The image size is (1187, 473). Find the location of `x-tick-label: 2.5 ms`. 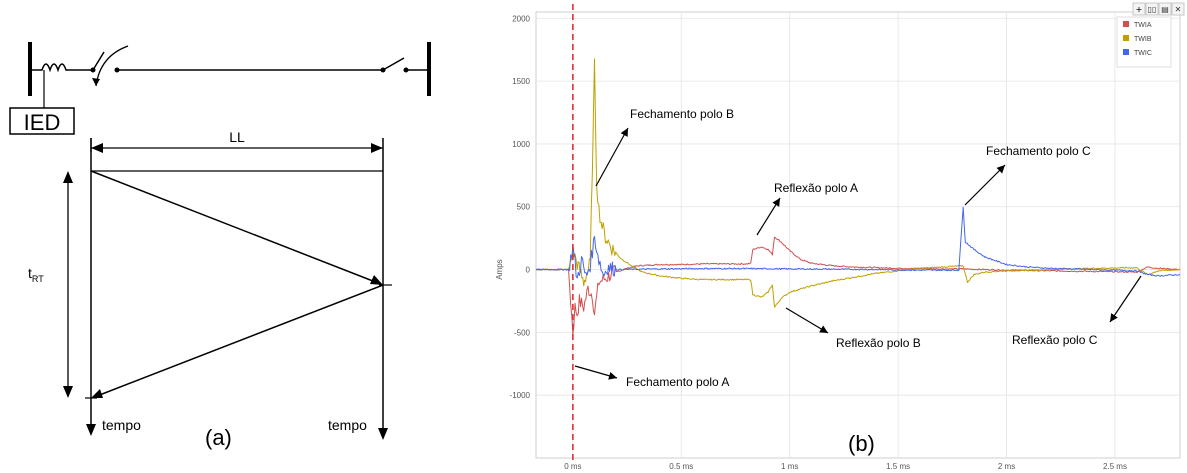

x-tick-label: 2.5 ms is located at coordinates (1115, 466).